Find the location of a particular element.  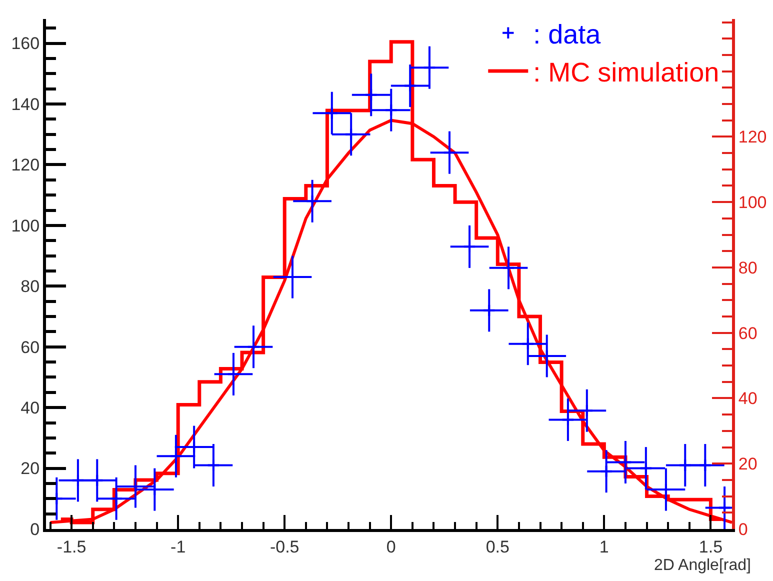

y-tick-label: 80 is located at coordinates (30, 286).